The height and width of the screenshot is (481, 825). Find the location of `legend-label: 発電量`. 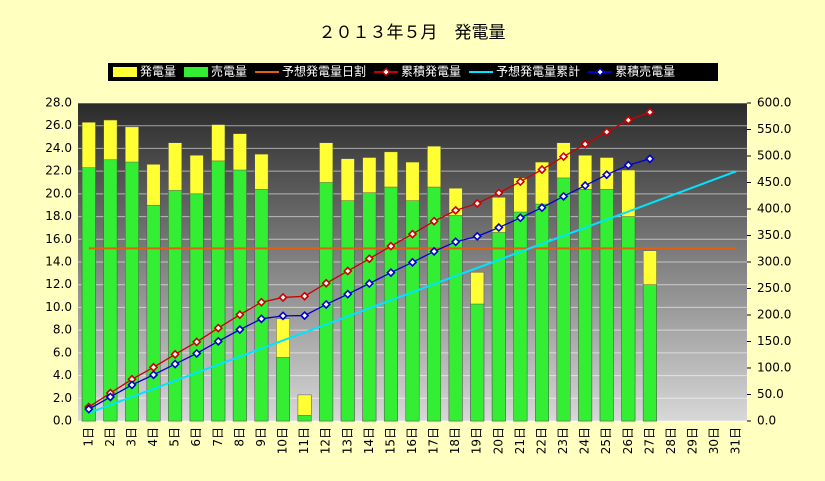

legend-label: 発電量 is located at coordinates (158, 72).